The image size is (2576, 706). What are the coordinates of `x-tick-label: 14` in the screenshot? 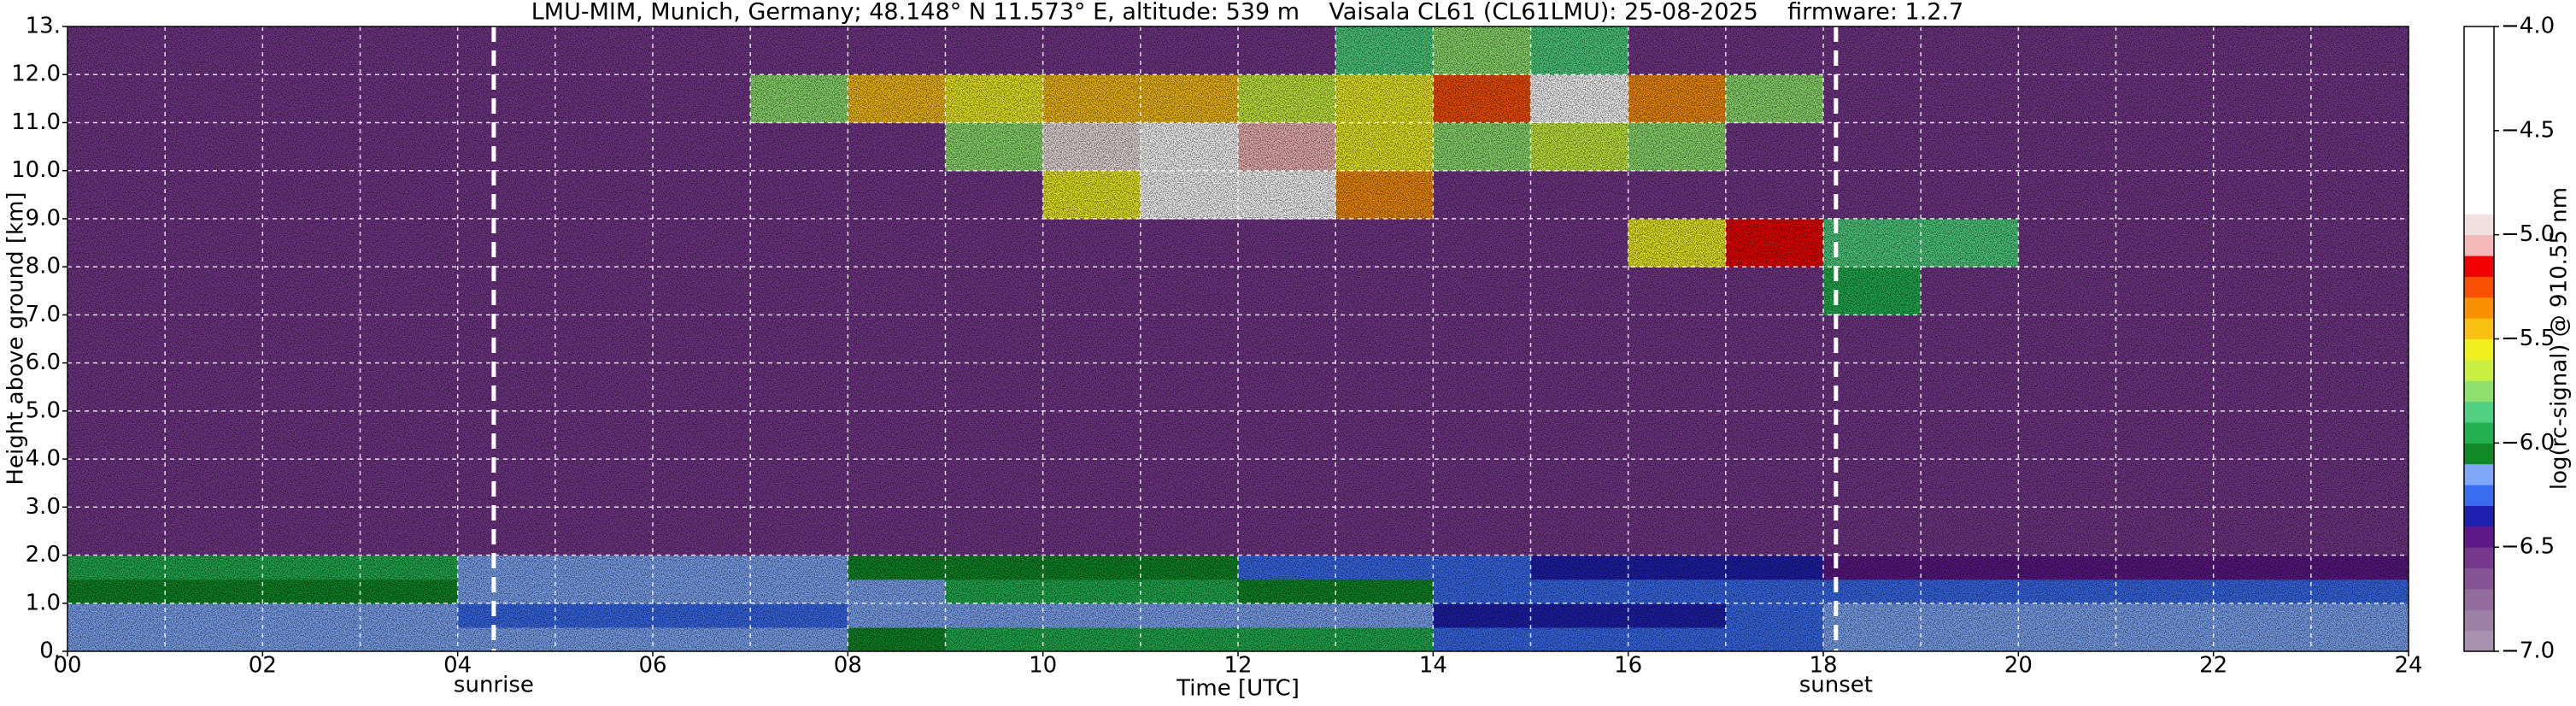 It's located at (1433, 666).